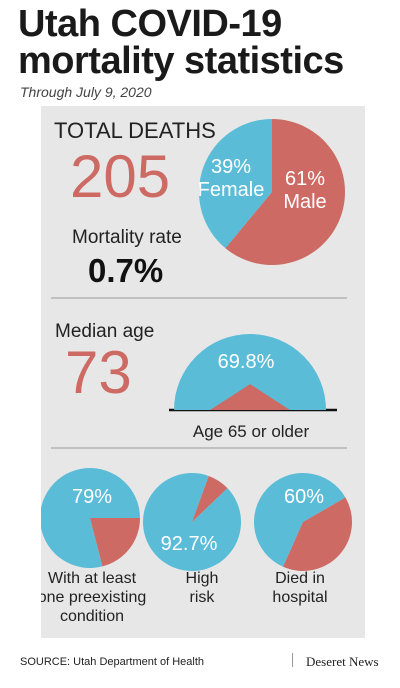 The width and height of the screenshot is (400, 688). Describe the element at coordinates (203, 597) in the screenshot. I see `caption-high-risk-line2: risk` at that location.